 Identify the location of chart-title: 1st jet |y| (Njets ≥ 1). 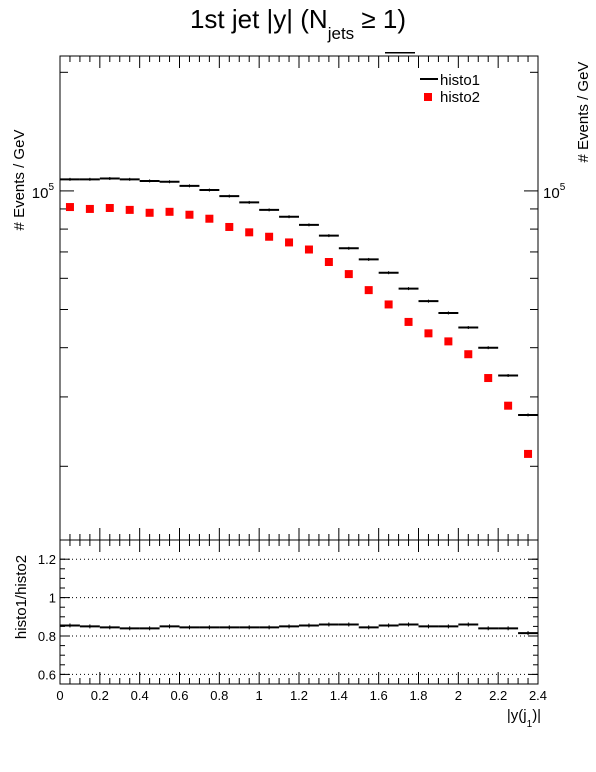
(298, 23).